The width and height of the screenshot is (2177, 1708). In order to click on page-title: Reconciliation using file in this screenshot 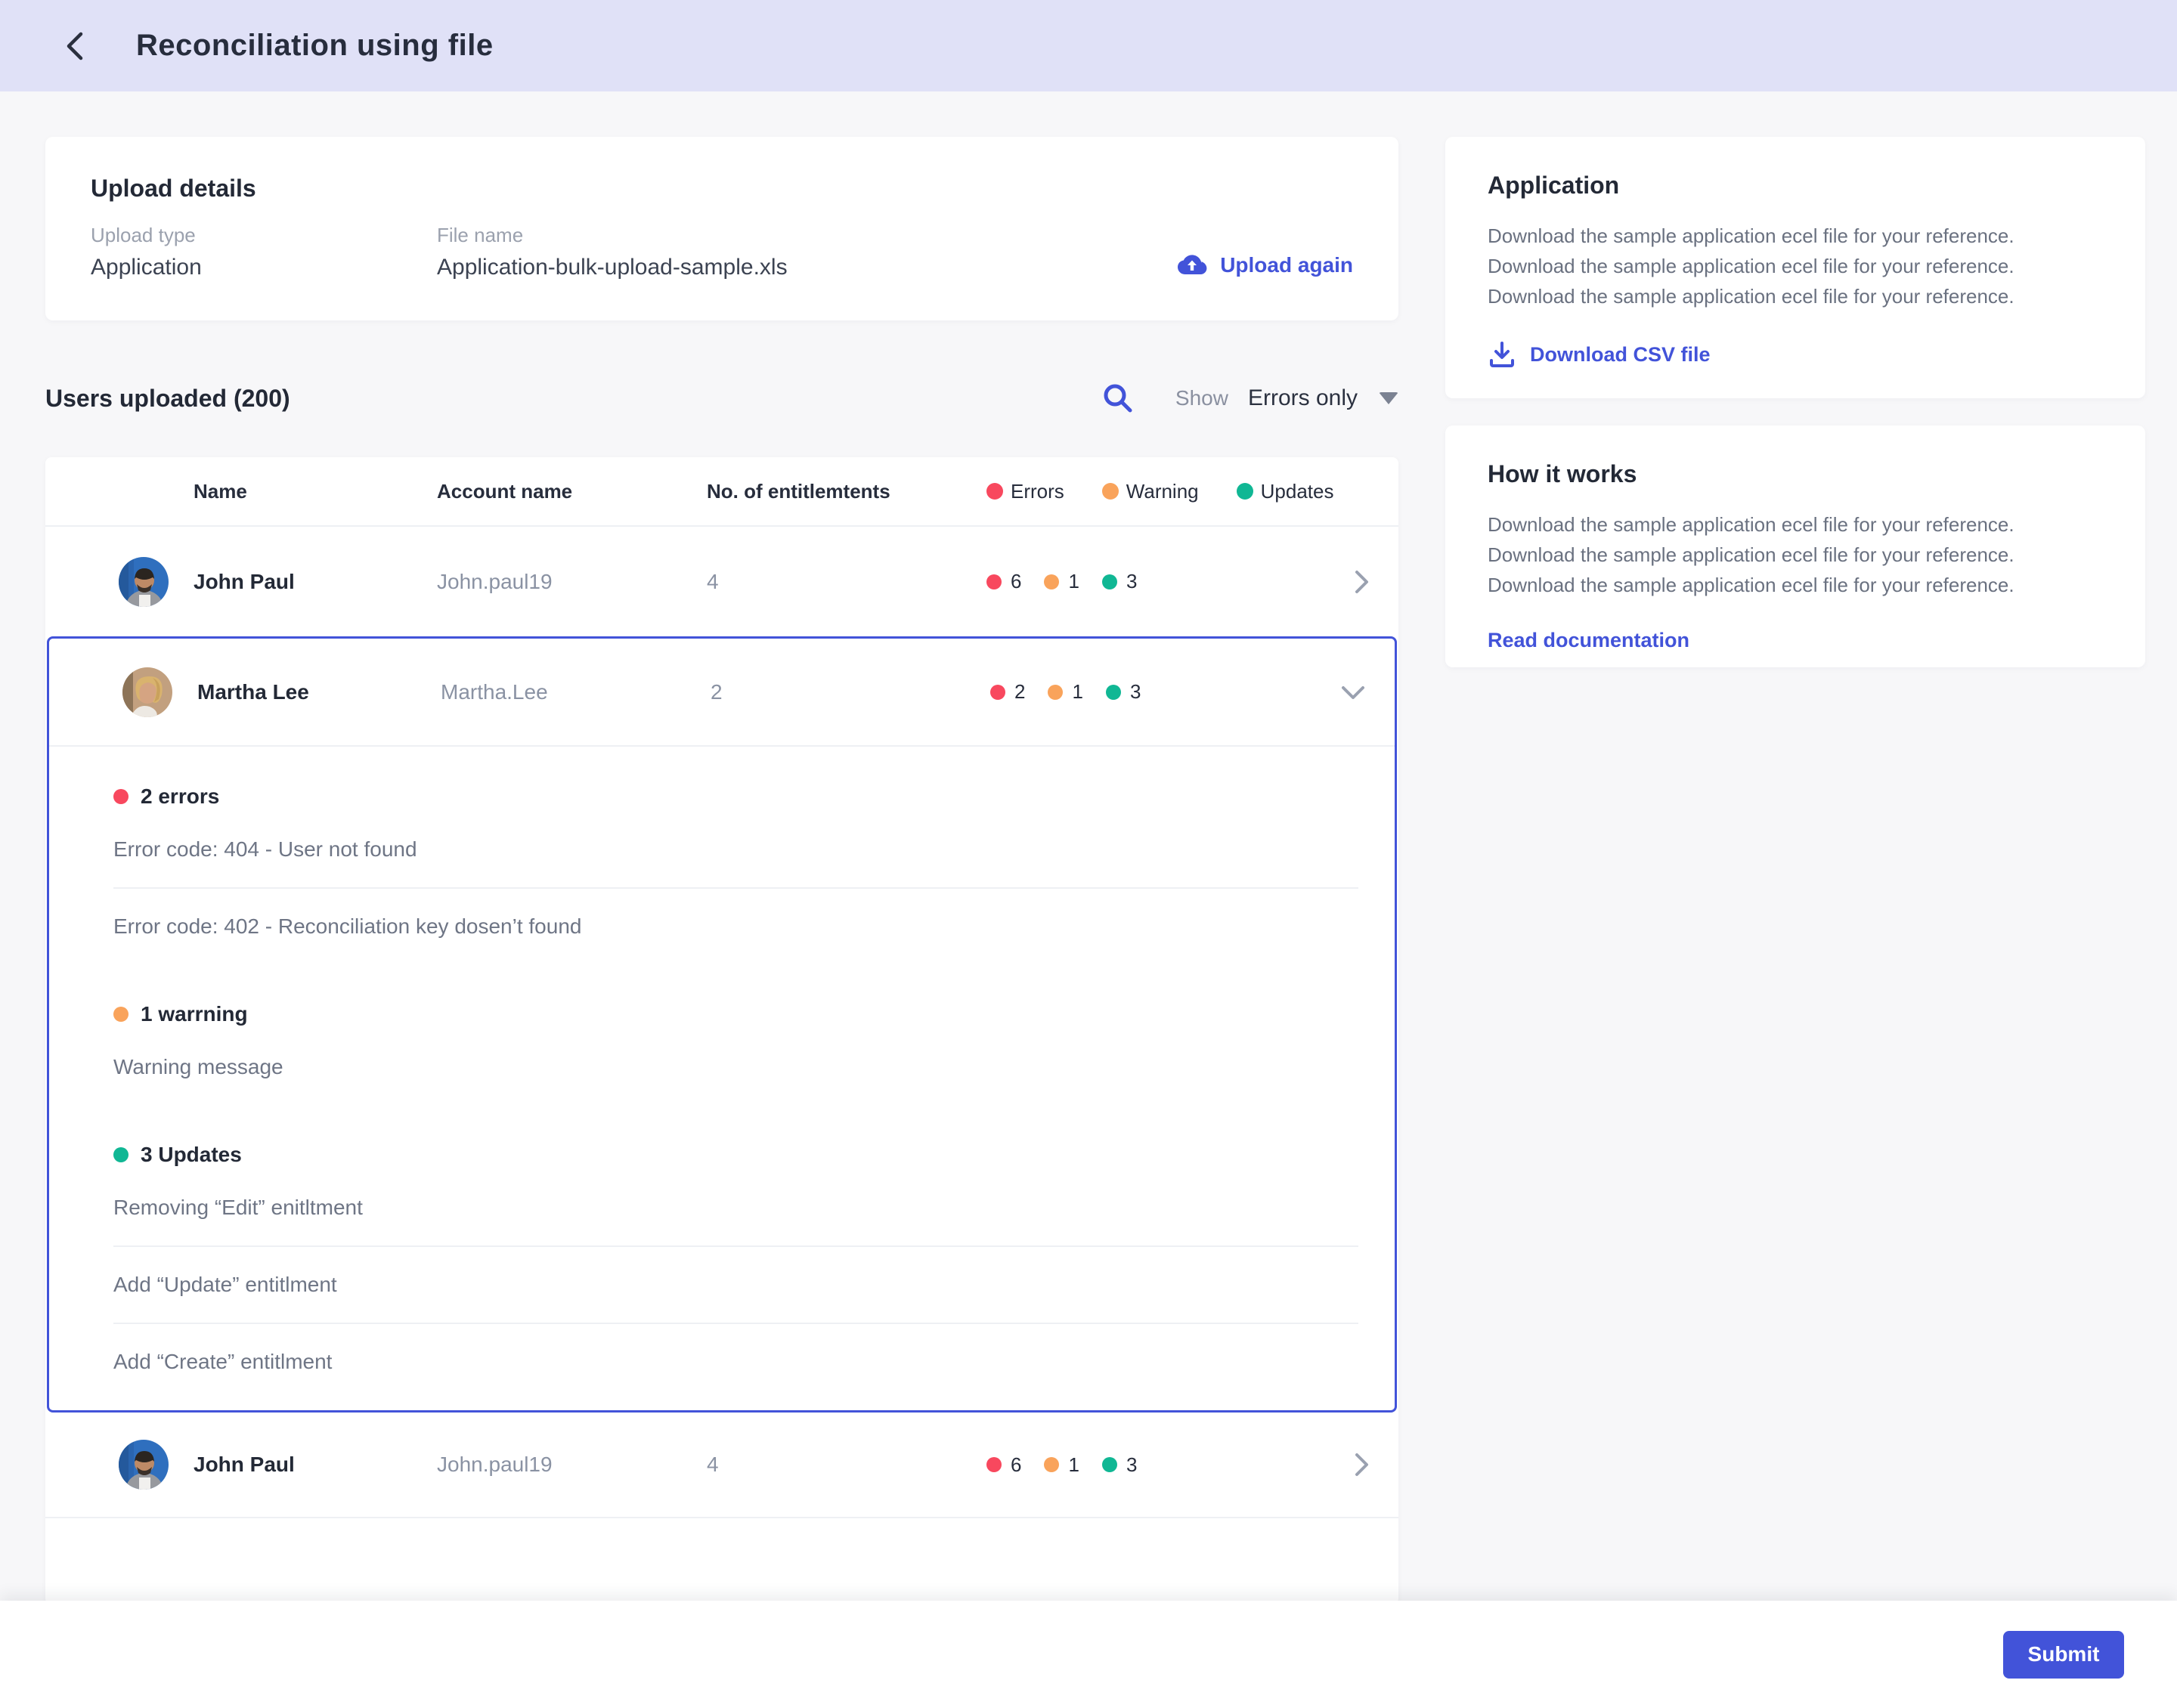, I will do `click(315, 45)`.